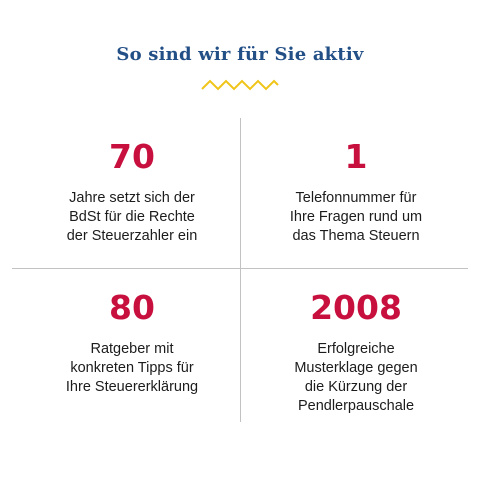 Image resolution: width=480 pixels, height=480 pixels. Describe the element at coordinates (356, 156) in the screenshot. I see `stat-number: 1` at that location.